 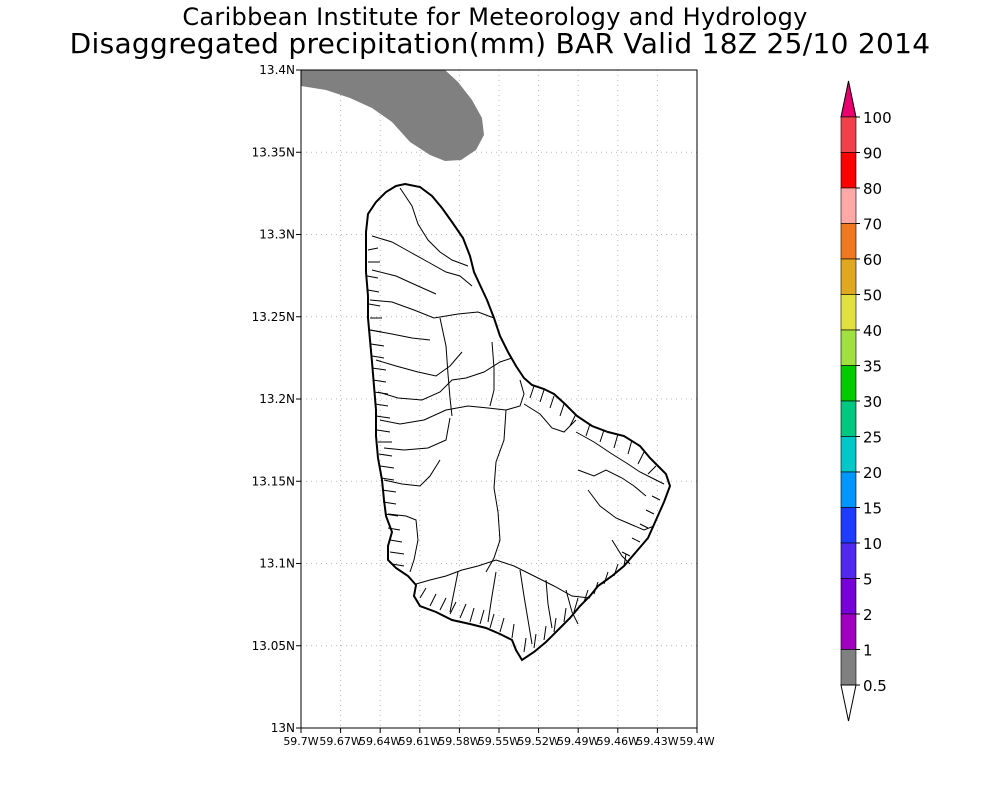 I want to click on colorbar-label: 90, so click(x=872, y=154).